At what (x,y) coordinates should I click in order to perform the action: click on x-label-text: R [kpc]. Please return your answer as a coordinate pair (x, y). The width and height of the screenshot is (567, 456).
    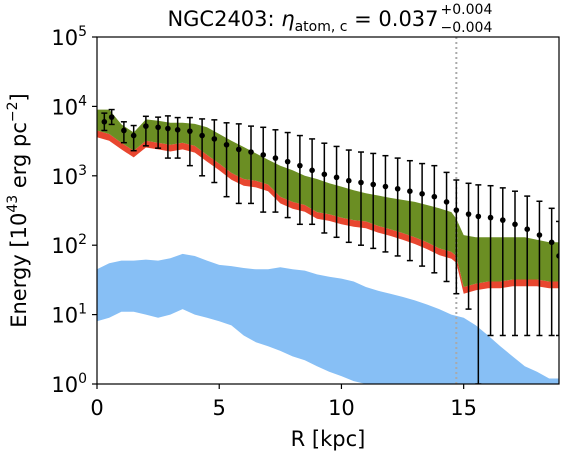
    Looking at the image, I should click on (328, 439).